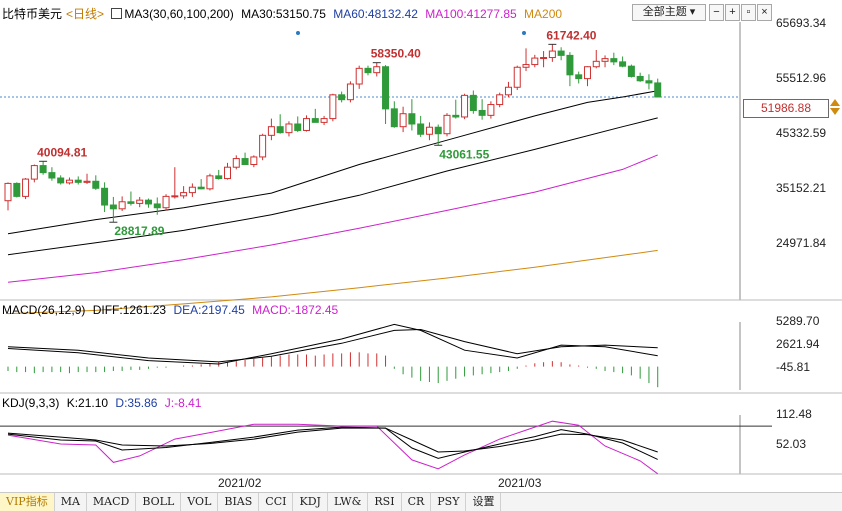 The width and height of the screenshot is (842, 511). What do you see at coordinates (298, 33) in the screenshot?
I see `event-marker` at bounding box center [298, 33].